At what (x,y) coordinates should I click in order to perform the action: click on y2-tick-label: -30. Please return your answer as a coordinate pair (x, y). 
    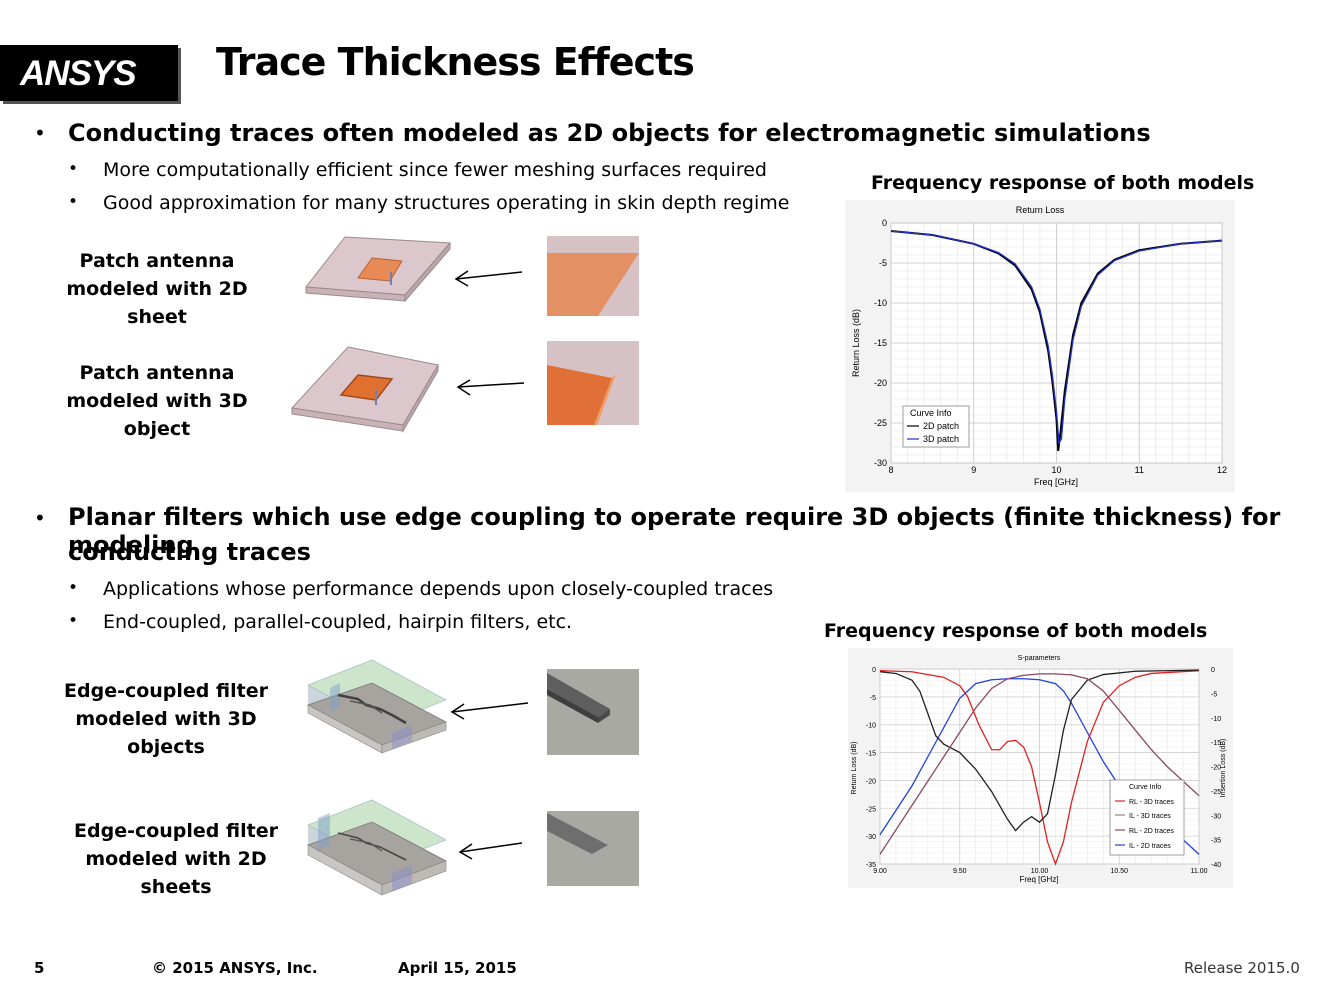
    Looking at the image, I should click on (1216, 816).